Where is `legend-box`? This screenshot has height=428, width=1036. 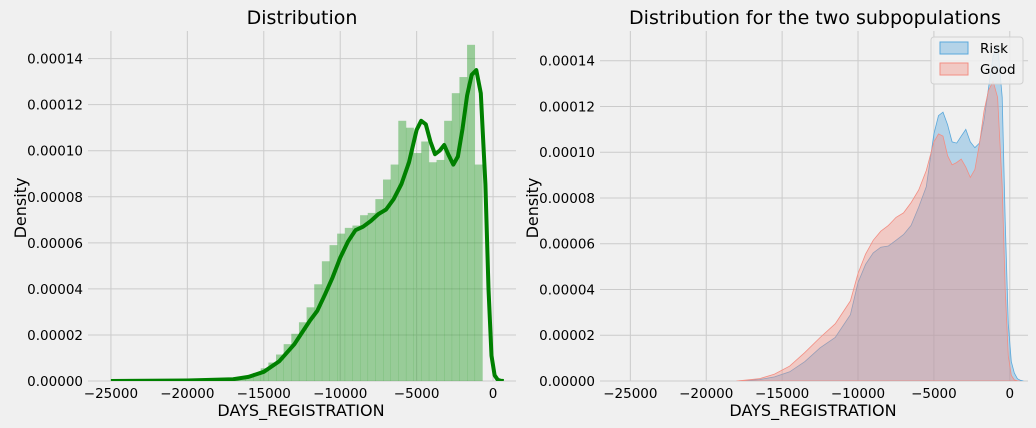 legend-box is located at coordinates (977, 60).